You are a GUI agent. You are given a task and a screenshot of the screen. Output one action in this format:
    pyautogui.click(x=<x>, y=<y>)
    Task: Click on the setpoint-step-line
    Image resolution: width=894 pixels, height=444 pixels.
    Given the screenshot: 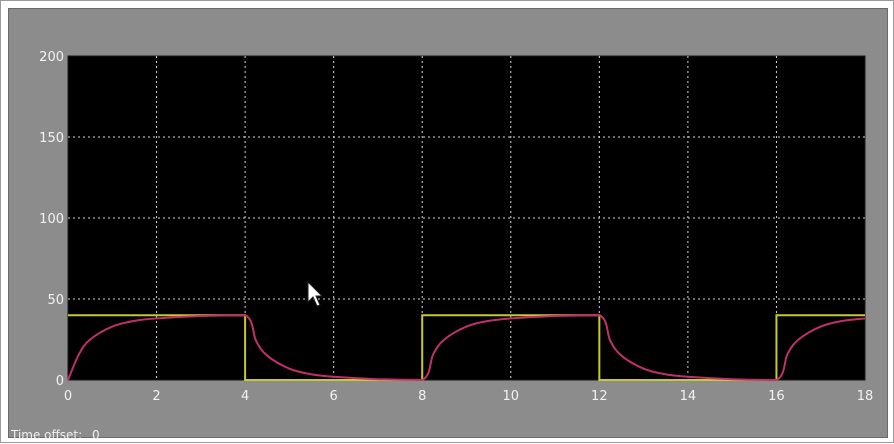 What is the action you would take?
    pyautogui.click(x=466, y=347)
    